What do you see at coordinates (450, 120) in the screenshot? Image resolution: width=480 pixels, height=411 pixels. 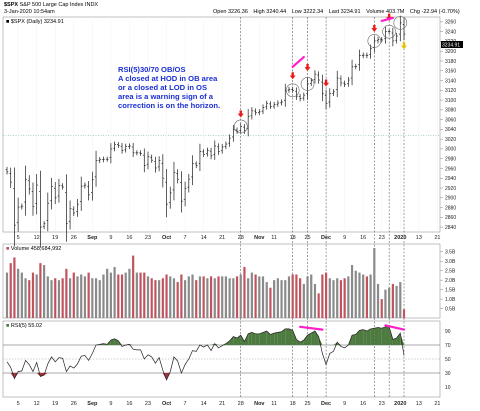 I see `price-ytick-label: 3060` at bounding box center [450, 120].